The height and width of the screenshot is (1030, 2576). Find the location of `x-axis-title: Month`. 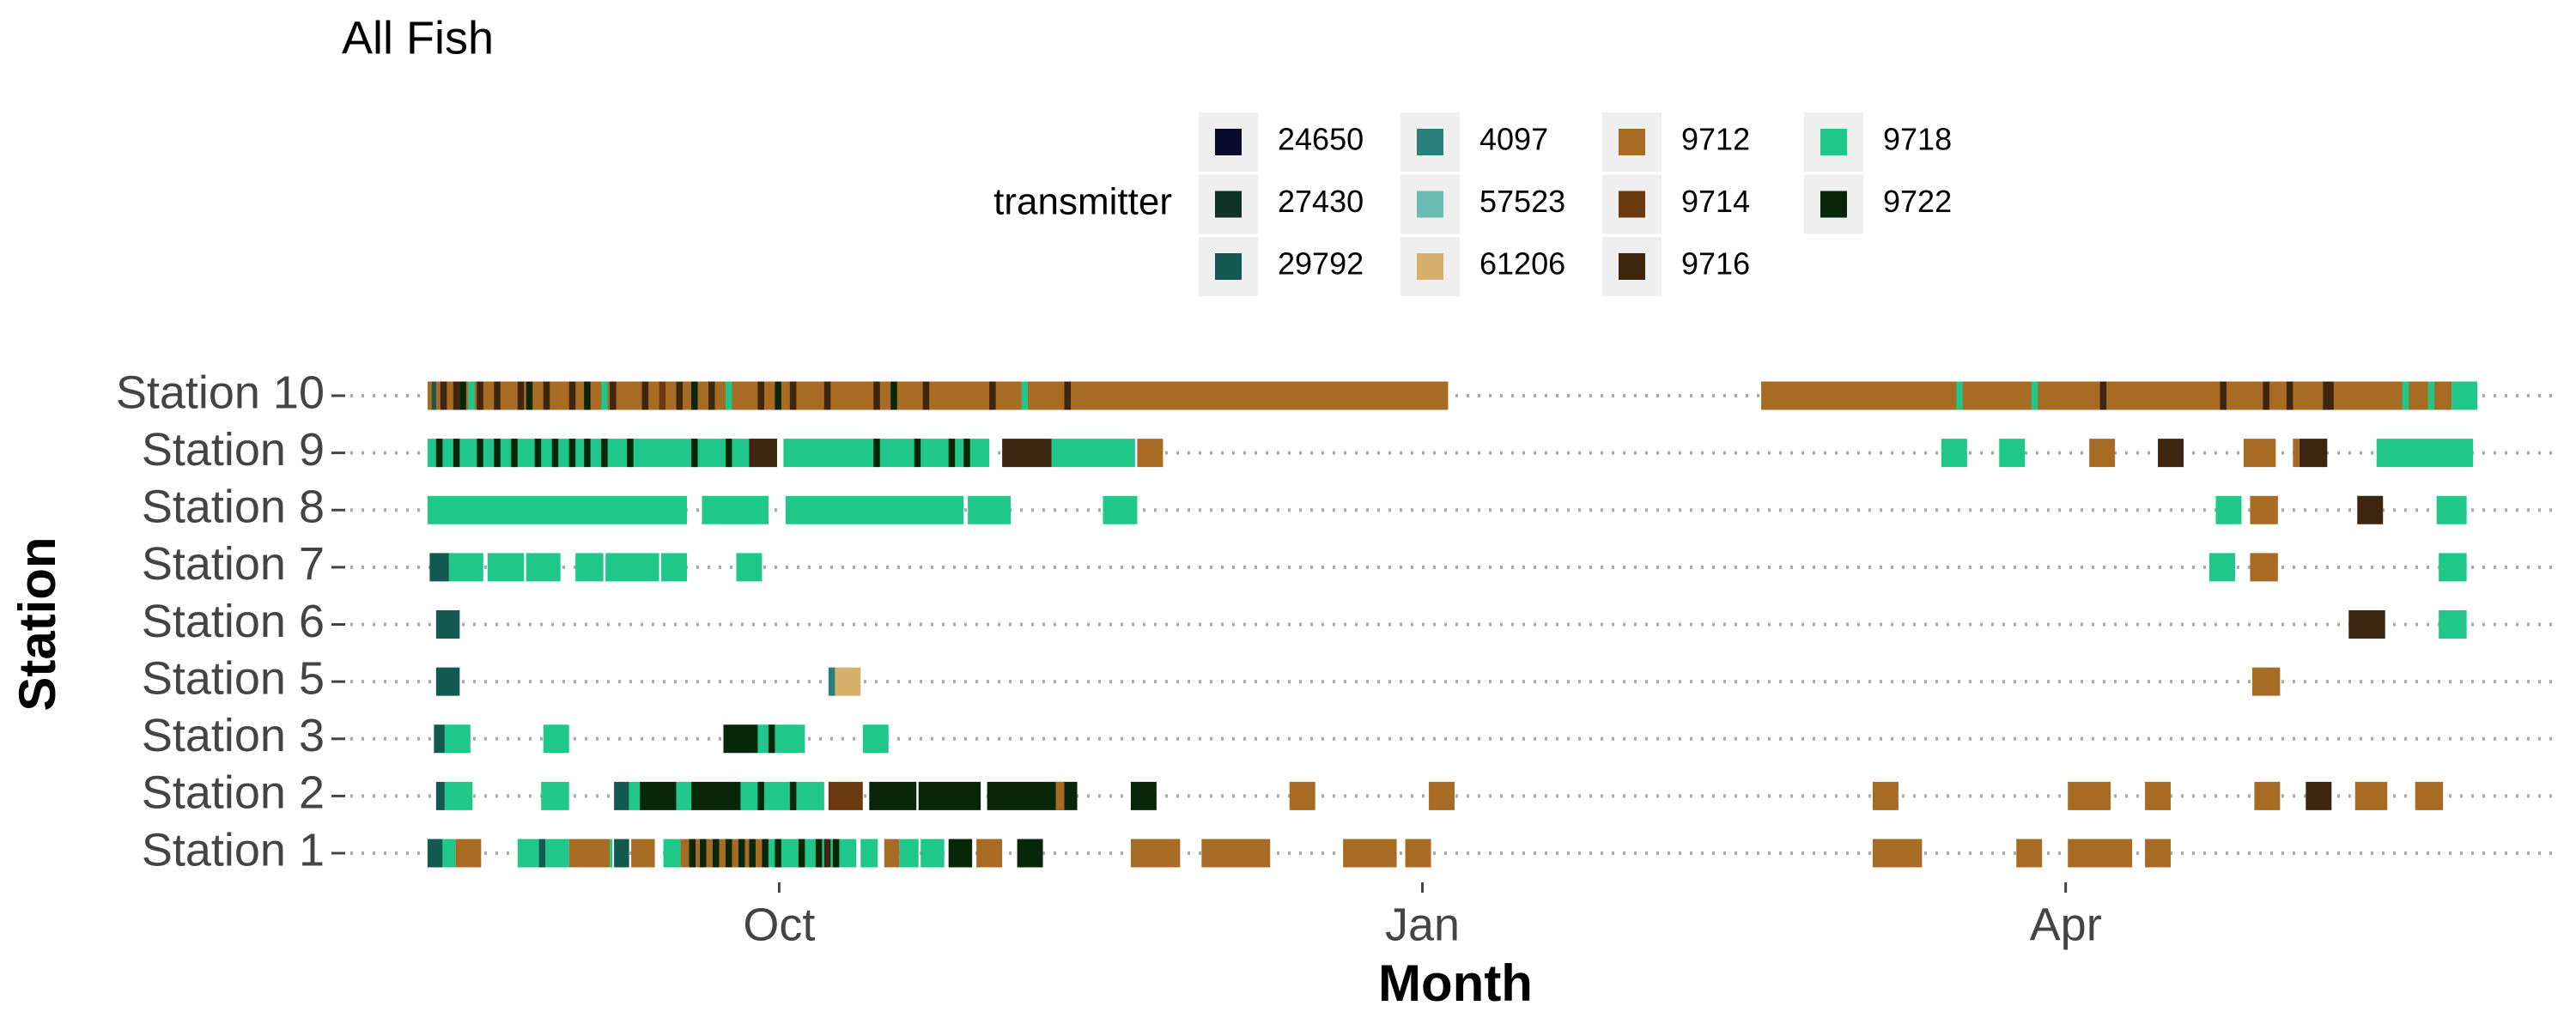

x-axis-title: Month is located at coordinates (1455, 983).